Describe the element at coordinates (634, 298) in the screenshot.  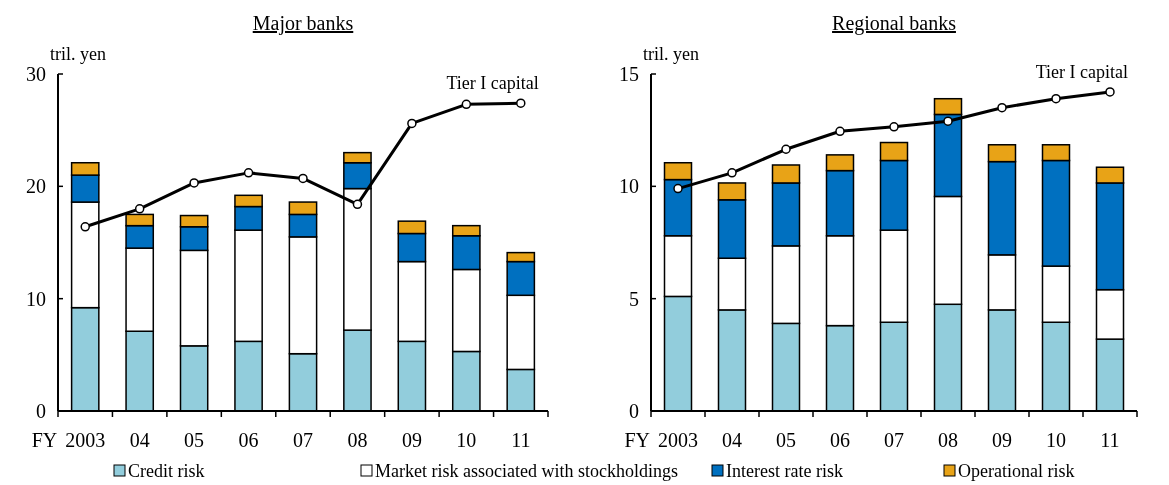
I see `y-tick-label: 5` at that location.